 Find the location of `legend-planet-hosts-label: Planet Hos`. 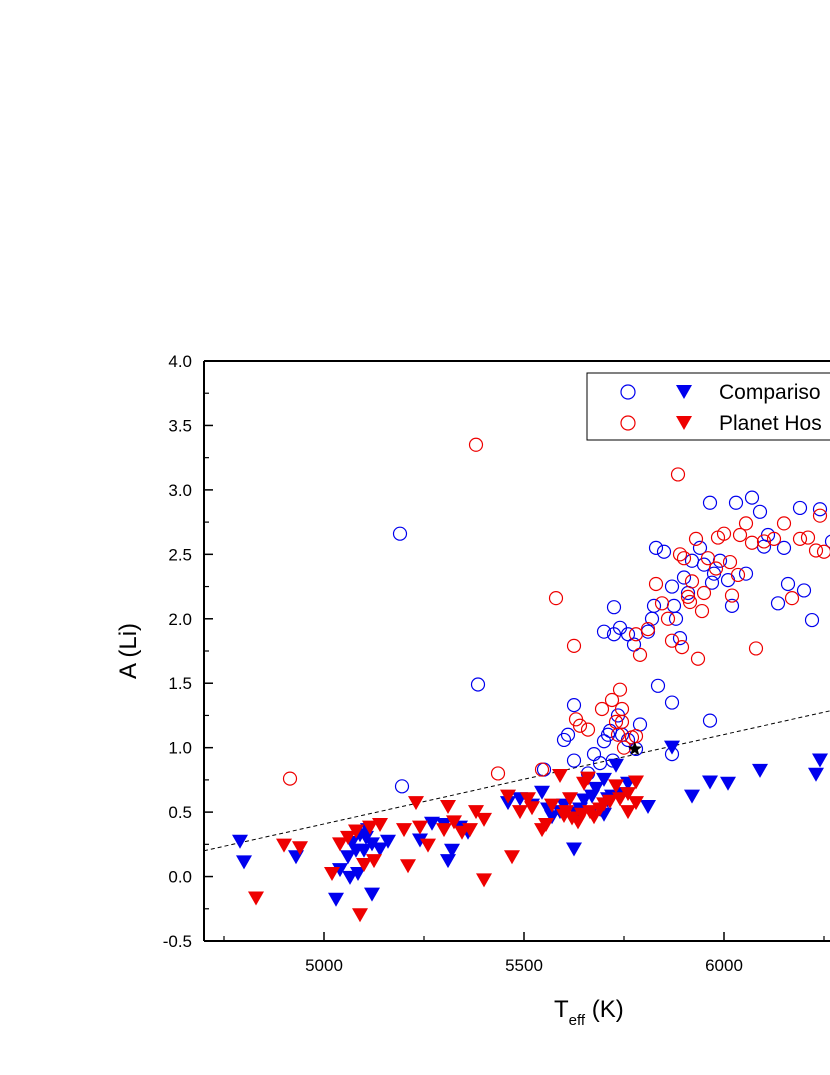

legend-planet-hosts-label: Planet Hos is located at coordinates (770, 423).